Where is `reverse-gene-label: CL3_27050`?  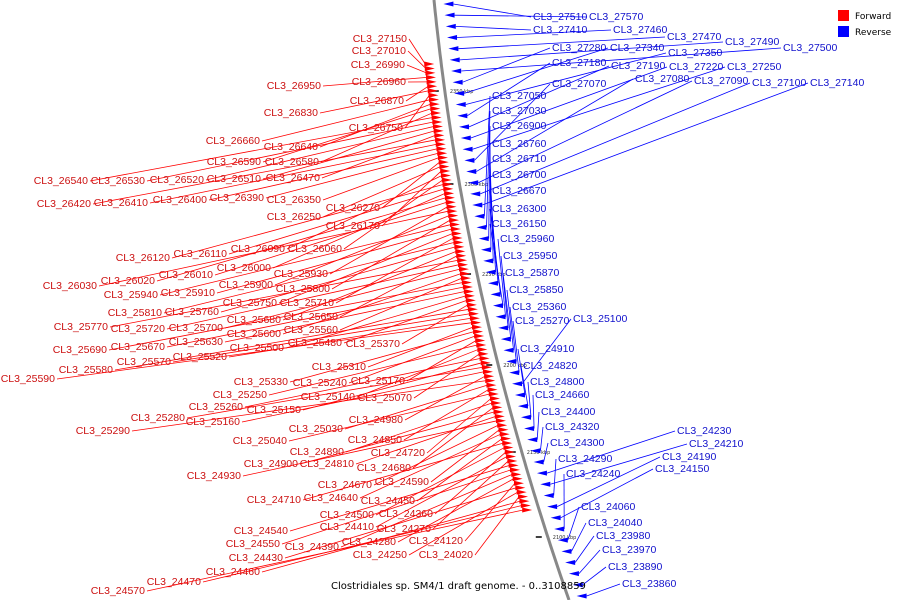
reverse-gene-label: CL3_27050 is located at coordinates (519, 96).